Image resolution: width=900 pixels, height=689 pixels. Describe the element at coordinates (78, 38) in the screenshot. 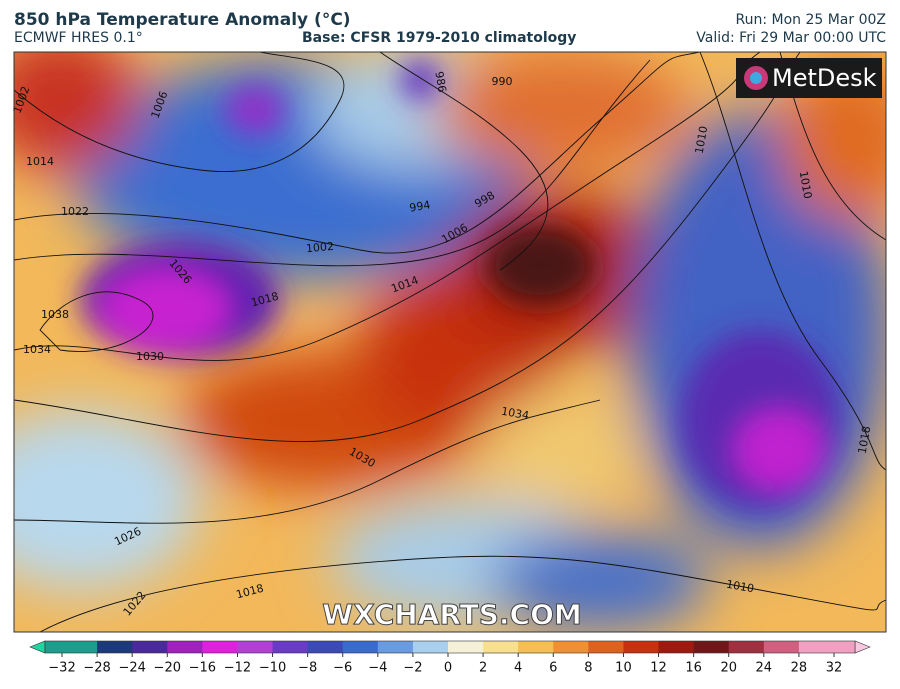

I see `model: ECMWF HRES 0.1°` at that location.